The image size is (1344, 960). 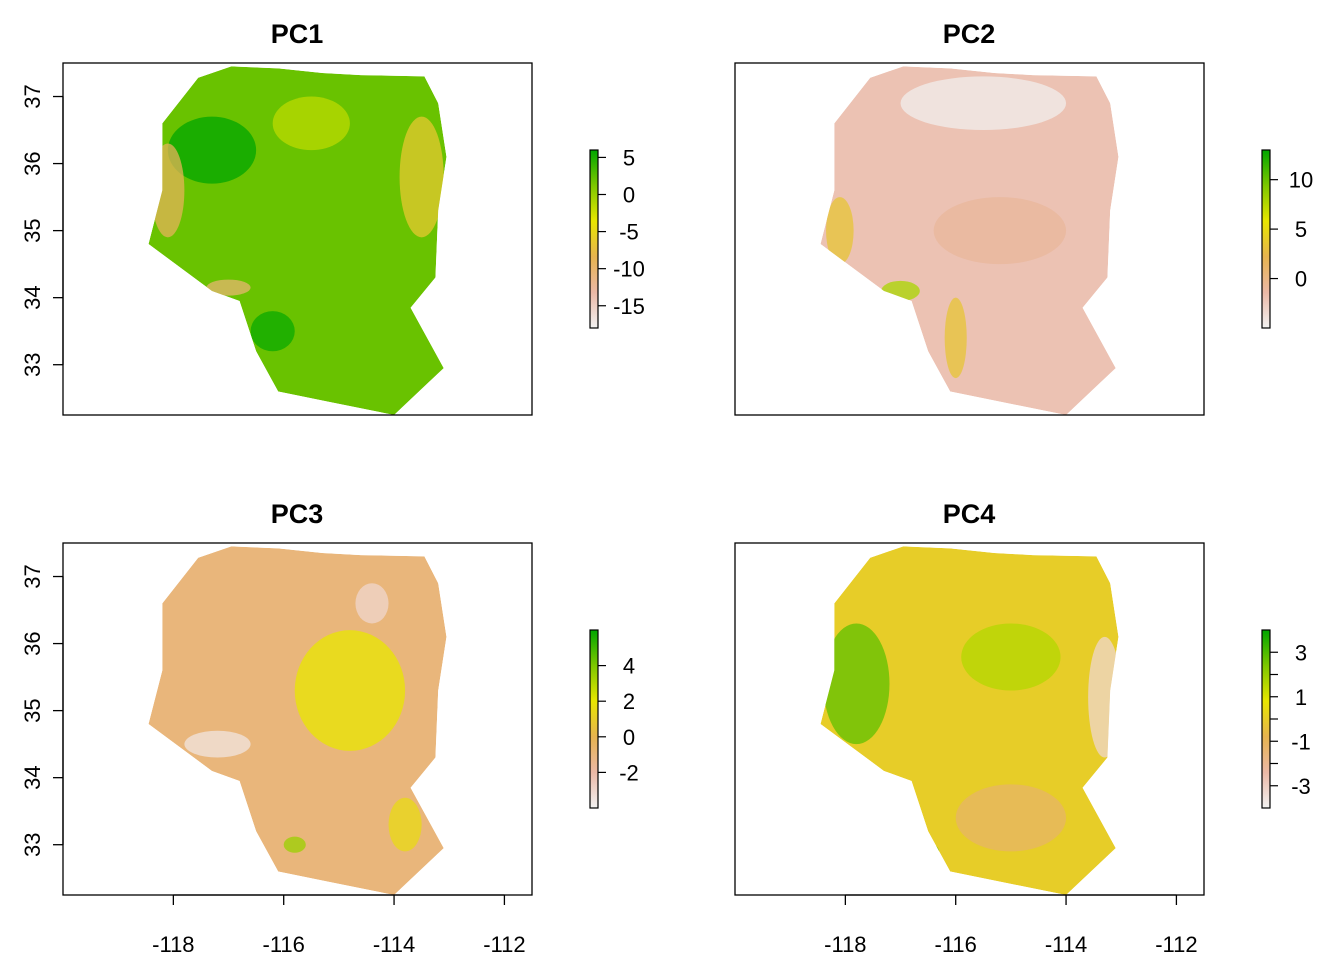 What do you see at coordinates (1301, 180) in the screenshot?
I see `legend-tick-label: 10` at bounding box center [1301, 180].